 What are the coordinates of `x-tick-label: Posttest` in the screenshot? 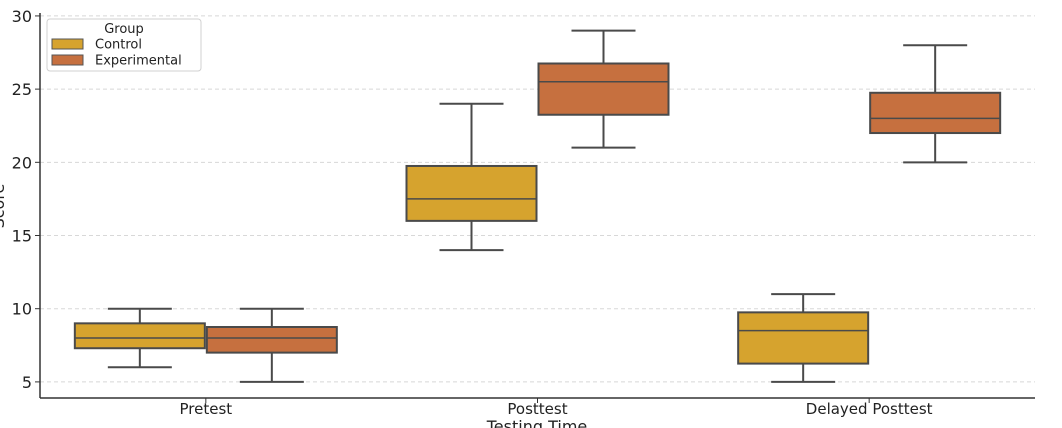 It's located at (537, 409).